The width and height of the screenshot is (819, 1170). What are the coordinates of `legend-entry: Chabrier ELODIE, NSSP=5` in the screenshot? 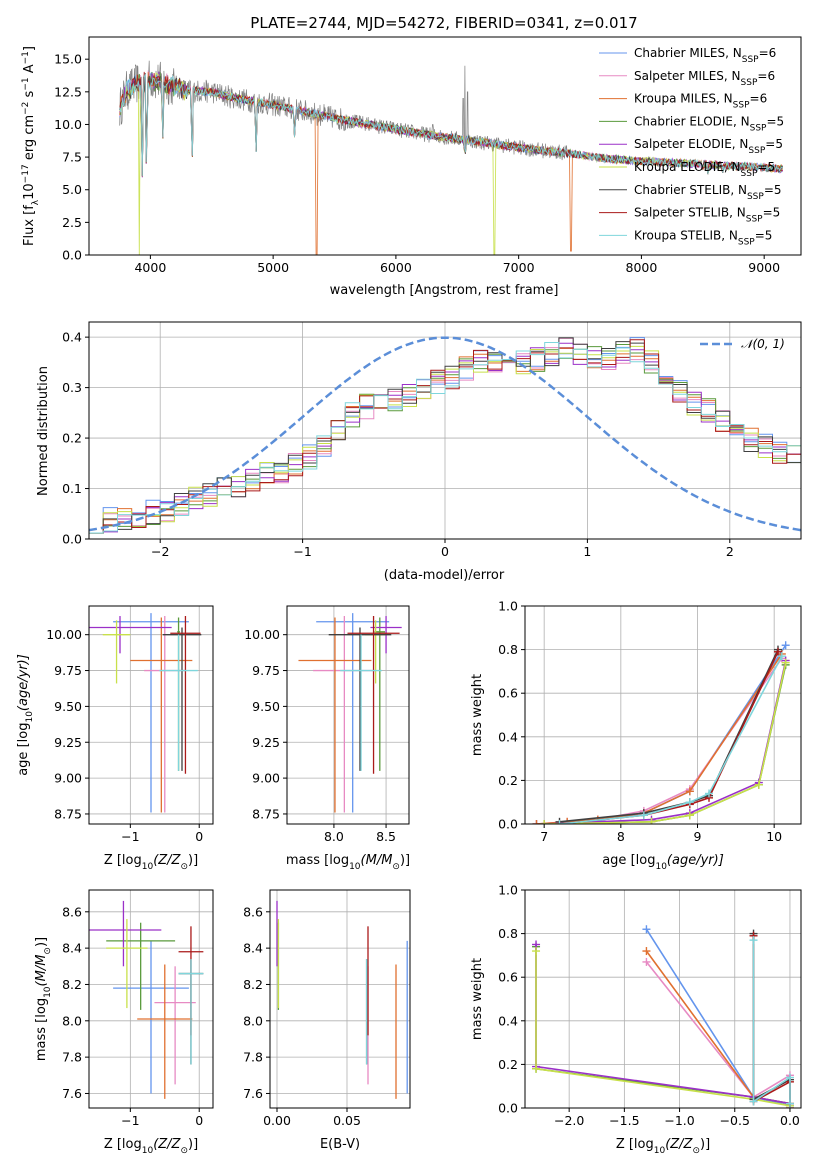 It's located at (709, 123).